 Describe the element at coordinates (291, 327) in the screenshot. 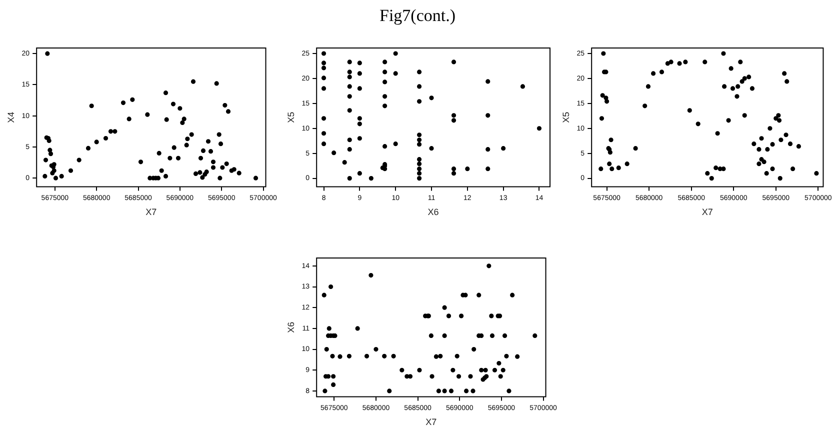

I see `y-axis-title: X6` at that location.